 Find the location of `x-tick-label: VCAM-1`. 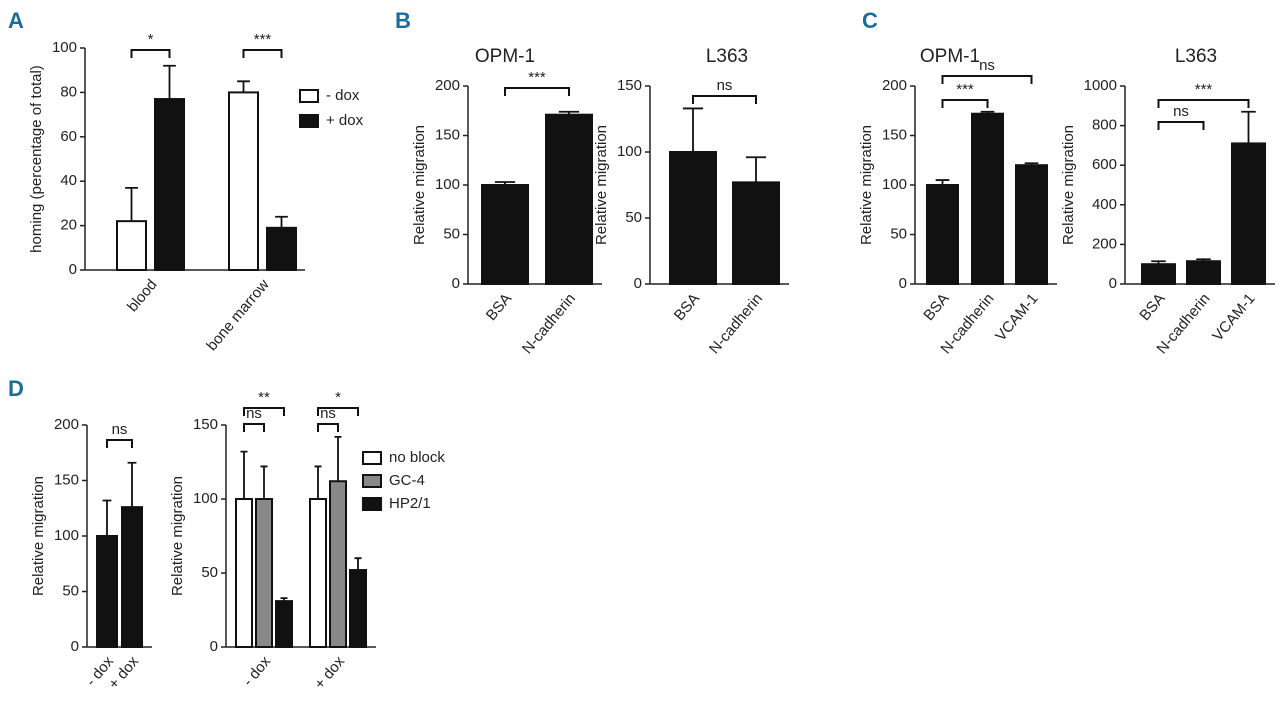

x-tick-label: VCAM-1 is located at coordinates (1016, 317).